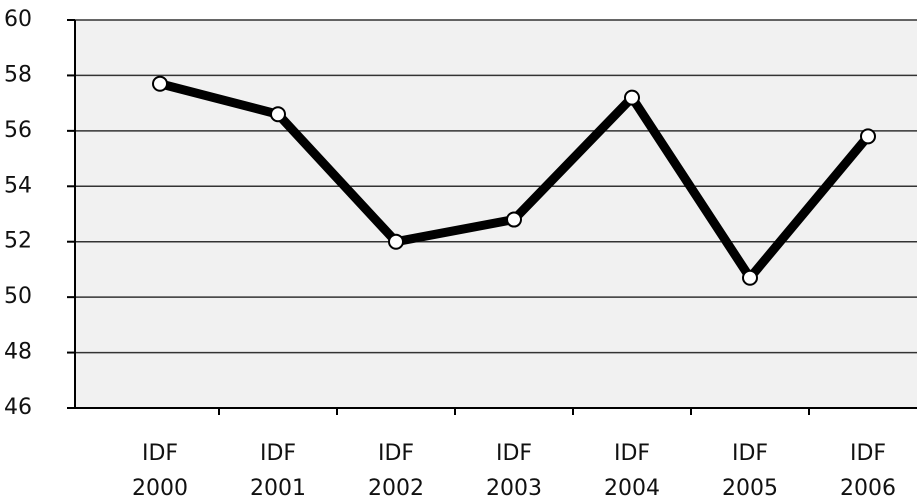 This screenshot has width=917, height=503. I want to click on y-tick-label: 58, so click(18, 74).